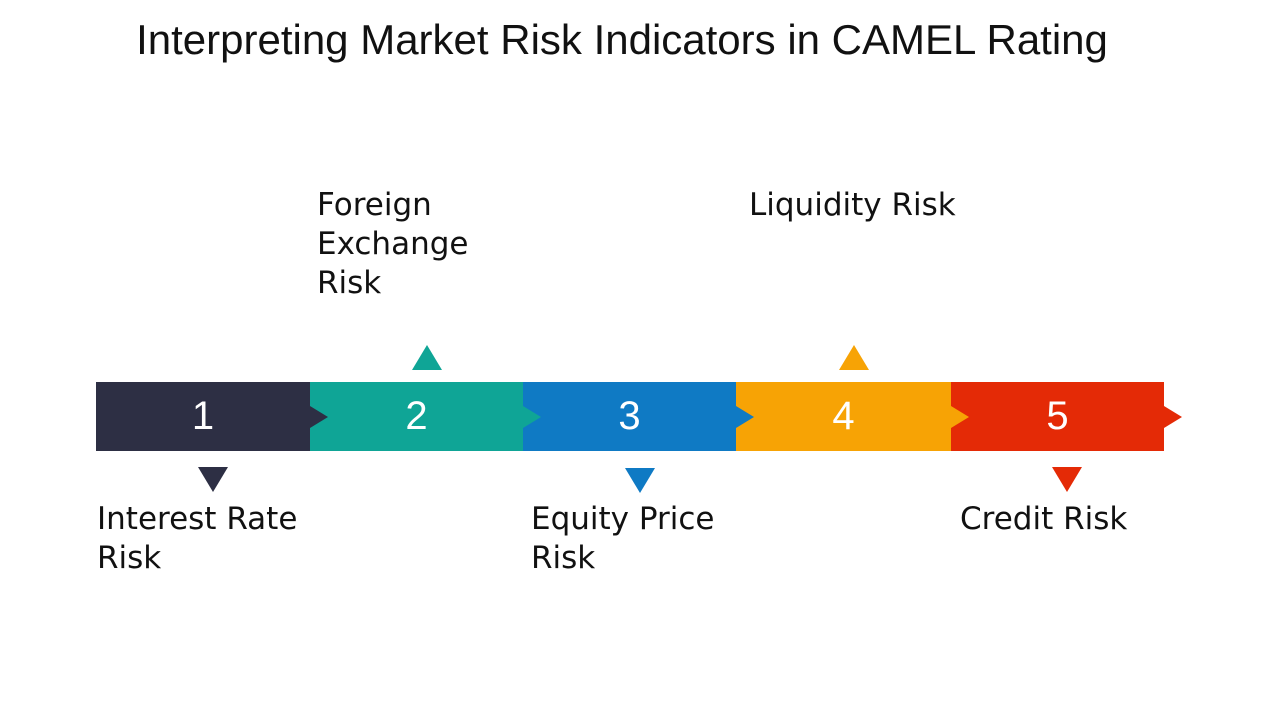  I want to click on step-3-label: Equity Price Risk, so click(623, 538).